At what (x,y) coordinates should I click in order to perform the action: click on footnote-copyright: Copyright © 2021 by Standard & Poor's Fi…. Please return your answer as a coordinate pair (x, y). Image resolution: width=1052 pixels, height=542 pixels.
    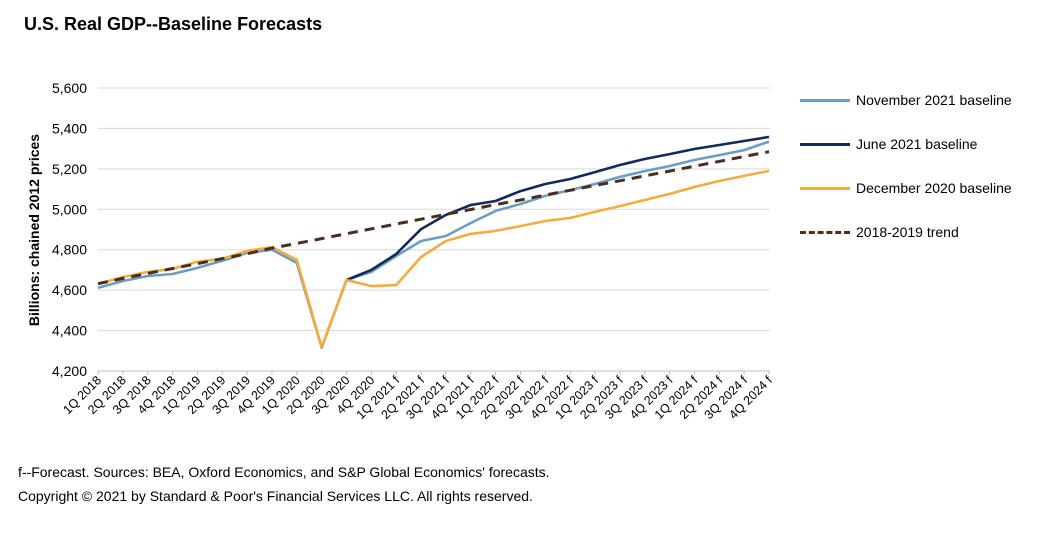
    Looking at the image, I should click on (275, 496).